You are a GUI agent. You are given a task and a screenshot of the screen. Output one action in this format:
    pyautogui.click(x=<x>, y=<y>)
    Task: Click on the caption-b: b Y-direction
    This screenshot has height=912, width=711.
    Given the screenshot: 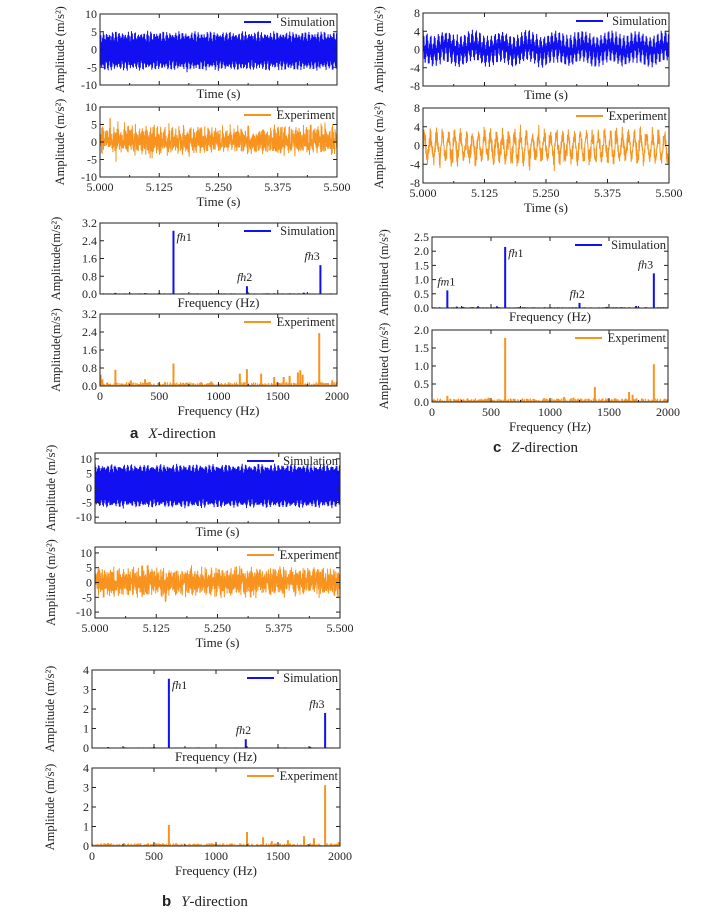 What is the action you would take?
    pyautogui.click(x=205, y=901)
    